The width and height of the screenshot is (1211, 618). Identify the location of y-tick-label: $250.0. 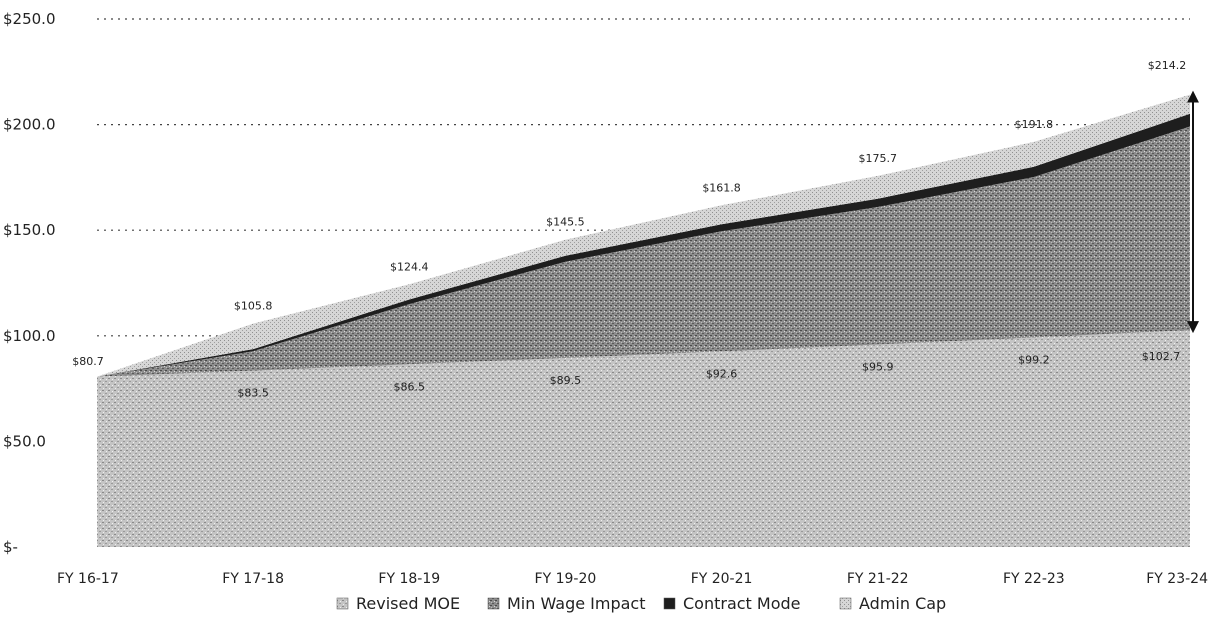
(29, 19).